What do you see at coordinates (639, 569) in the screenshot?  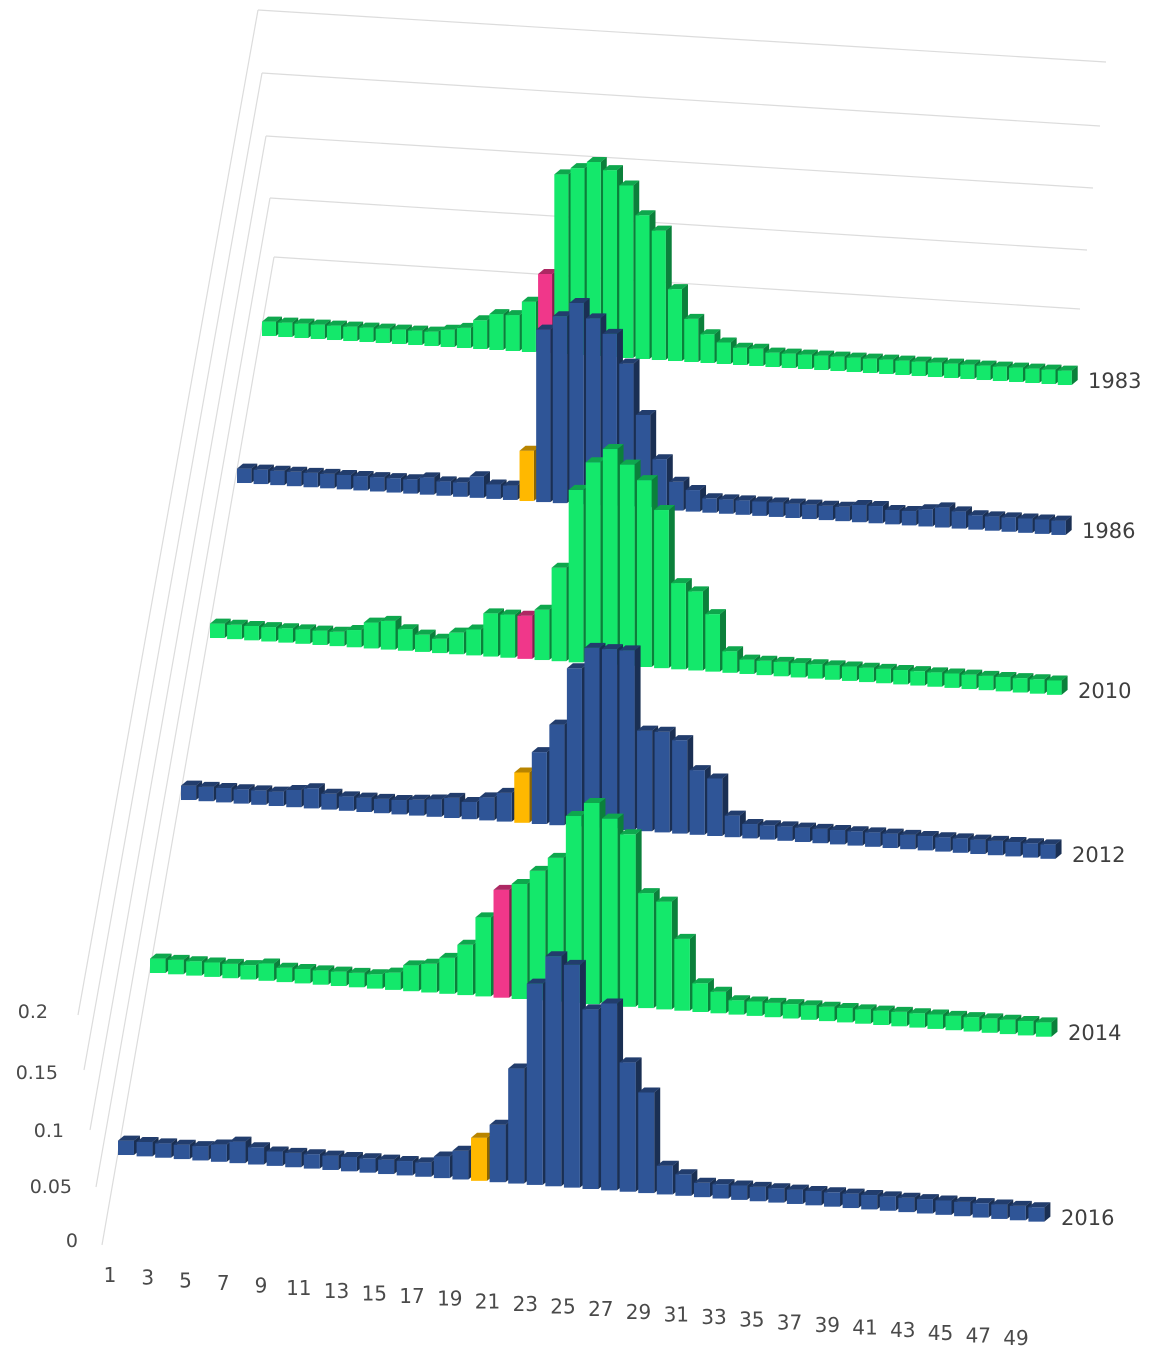 I see `series-row-2010` at bounding box center [639, 569].